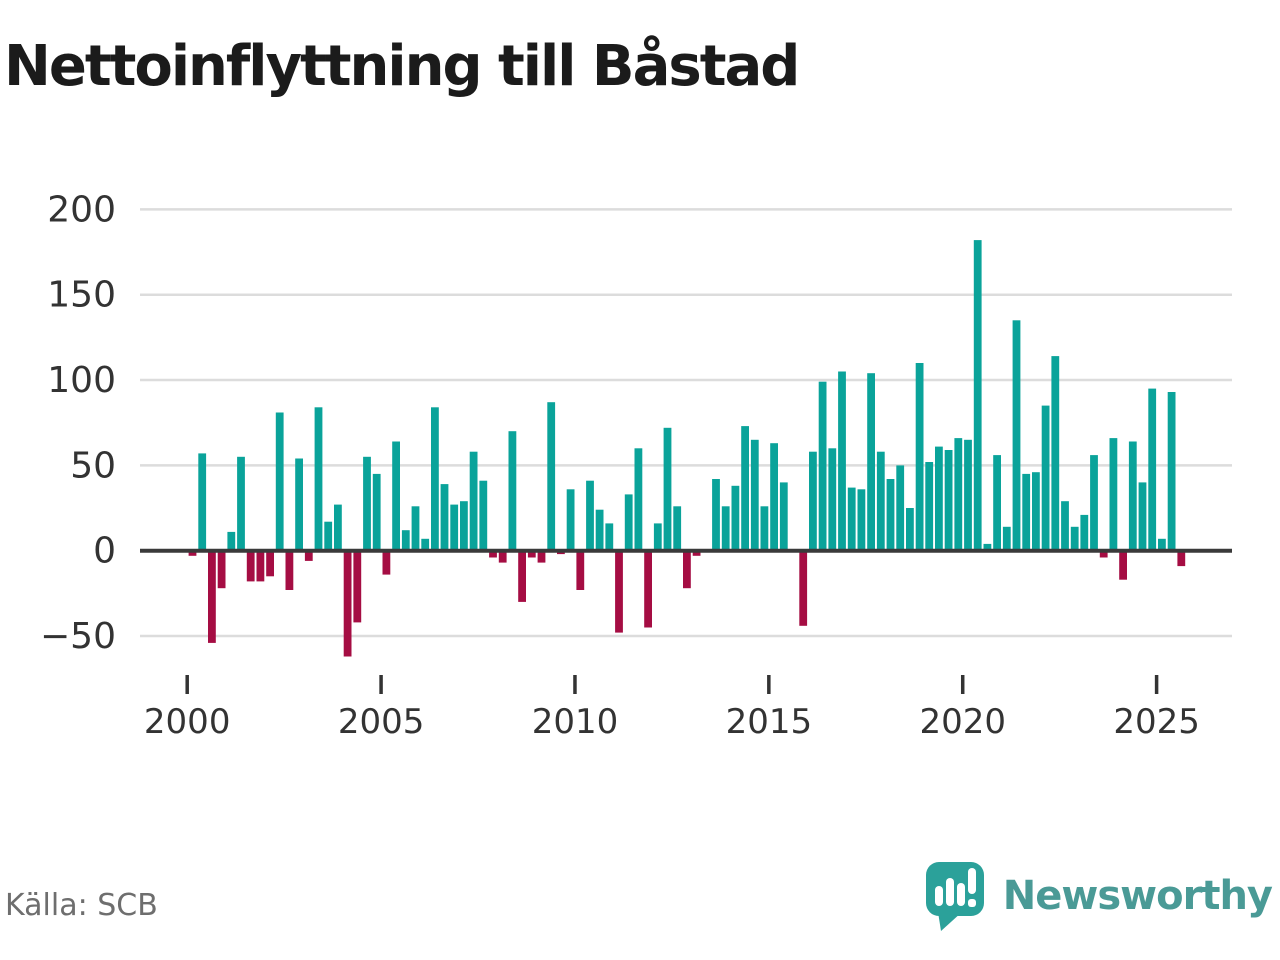 This screenshot has height=960, width=1280. I want to click on bar-2006-q1, so click(425, 544).